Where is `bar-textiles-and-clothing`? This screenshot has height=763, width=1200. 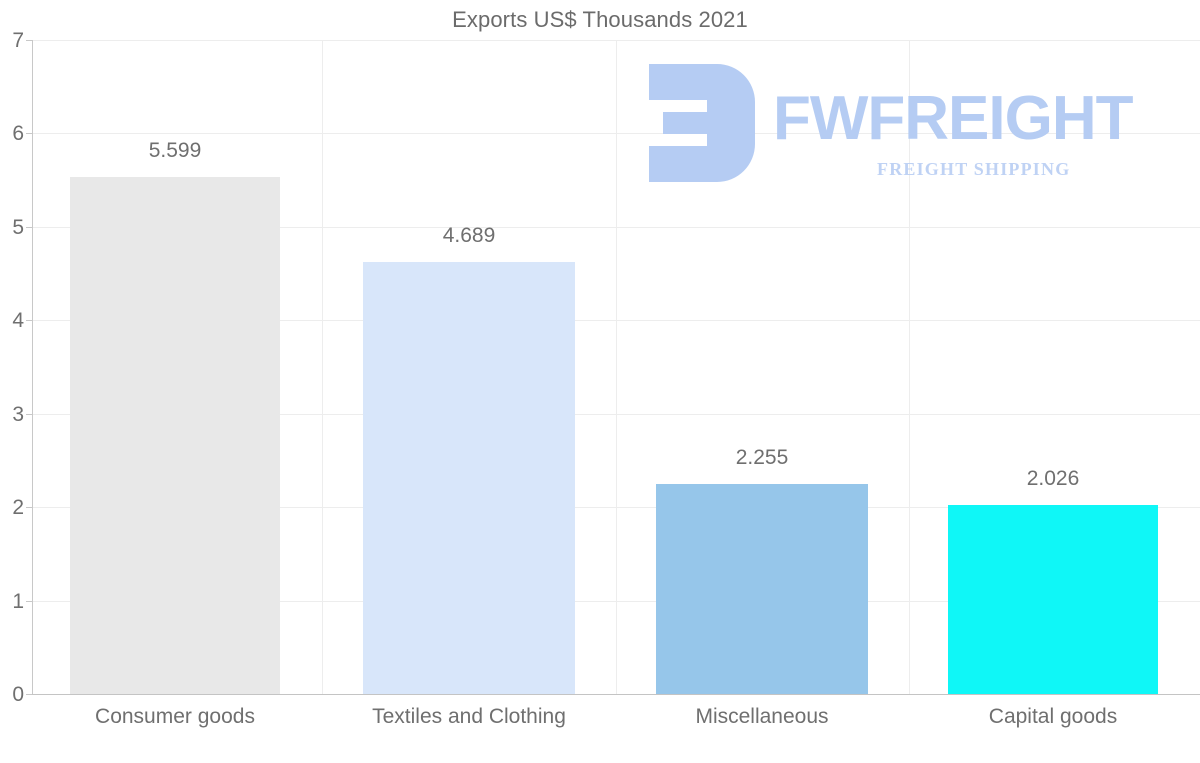
bar-textiles-and-clothing is located at coordinates (469, 478).